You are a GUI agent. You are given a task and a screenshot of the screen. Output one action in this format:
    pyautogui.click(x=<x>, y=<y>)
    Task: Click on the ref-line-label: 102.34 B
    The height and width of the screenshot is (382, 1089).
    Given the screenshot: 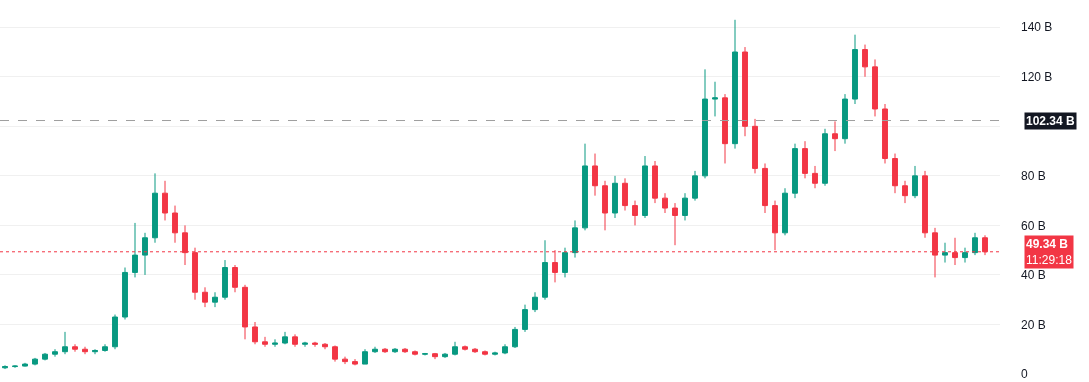 What is the action you would take?
    pyautogui.click(x=1051, y=121)
    